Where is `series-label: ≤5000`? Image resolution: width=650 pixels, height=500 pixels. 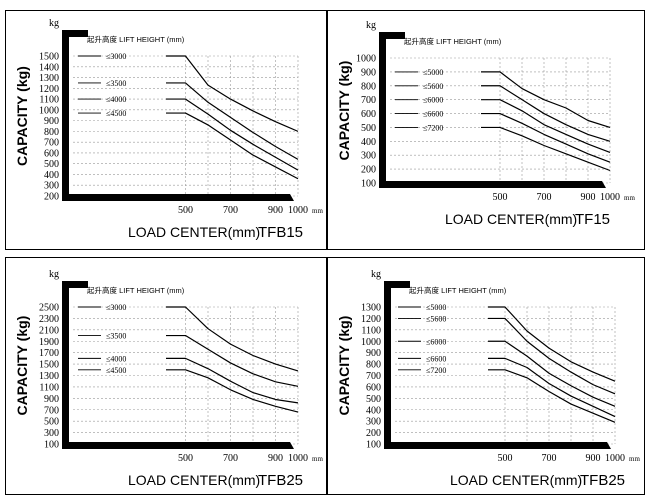 series-label: ≤5000 is located at coordinates (436, 307).